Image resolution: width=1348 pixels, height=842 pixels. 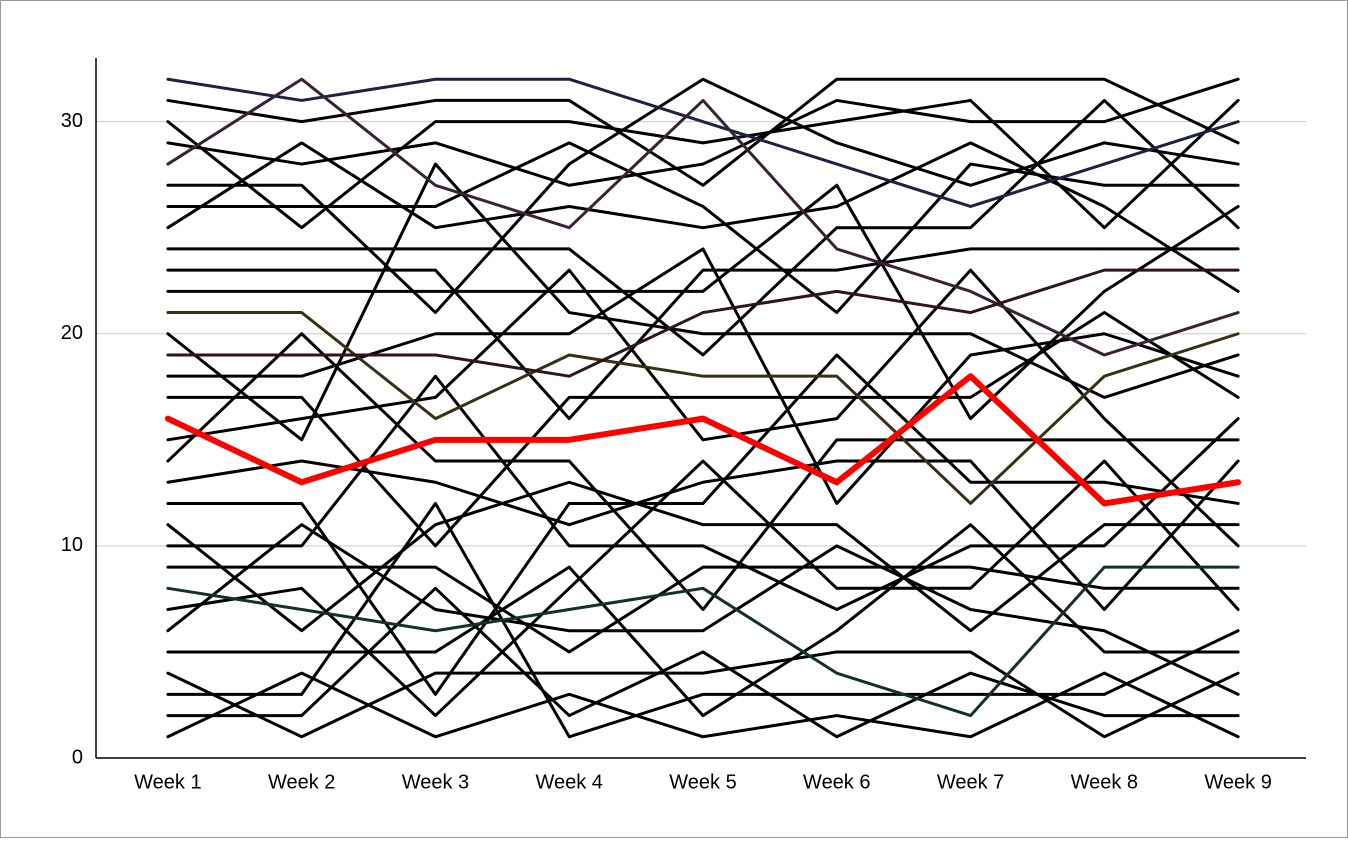 I want to click on x-tick-label: Week 3, so click(x=435, y=782).